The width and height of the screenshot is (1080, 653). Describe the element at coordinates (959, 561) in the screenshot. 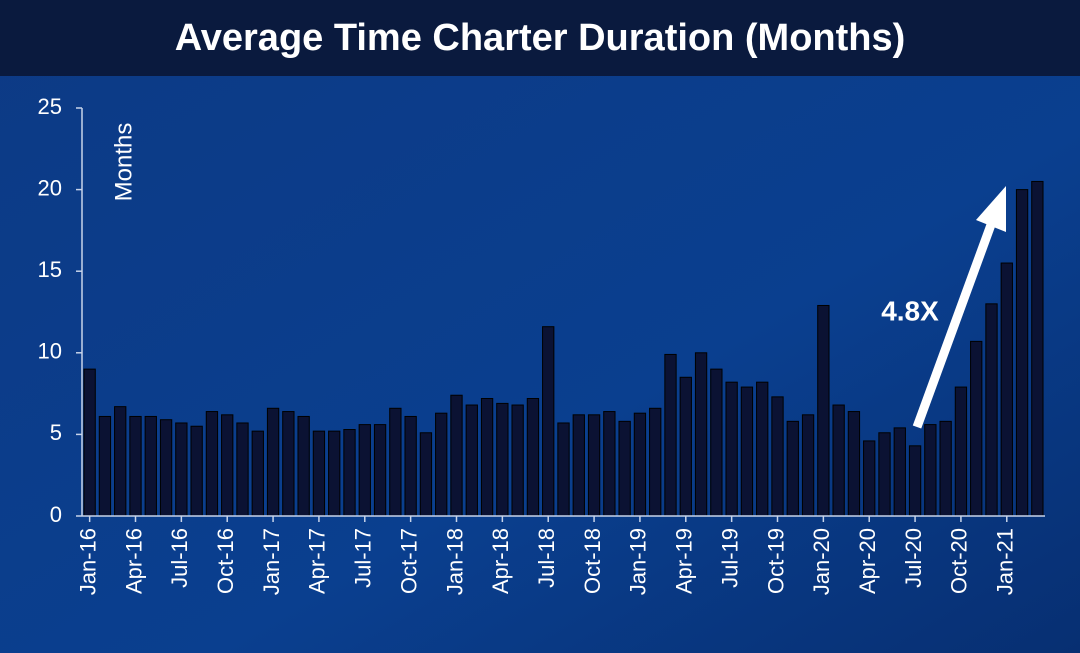

I see `x-tick-label: Oct-20` at that location.